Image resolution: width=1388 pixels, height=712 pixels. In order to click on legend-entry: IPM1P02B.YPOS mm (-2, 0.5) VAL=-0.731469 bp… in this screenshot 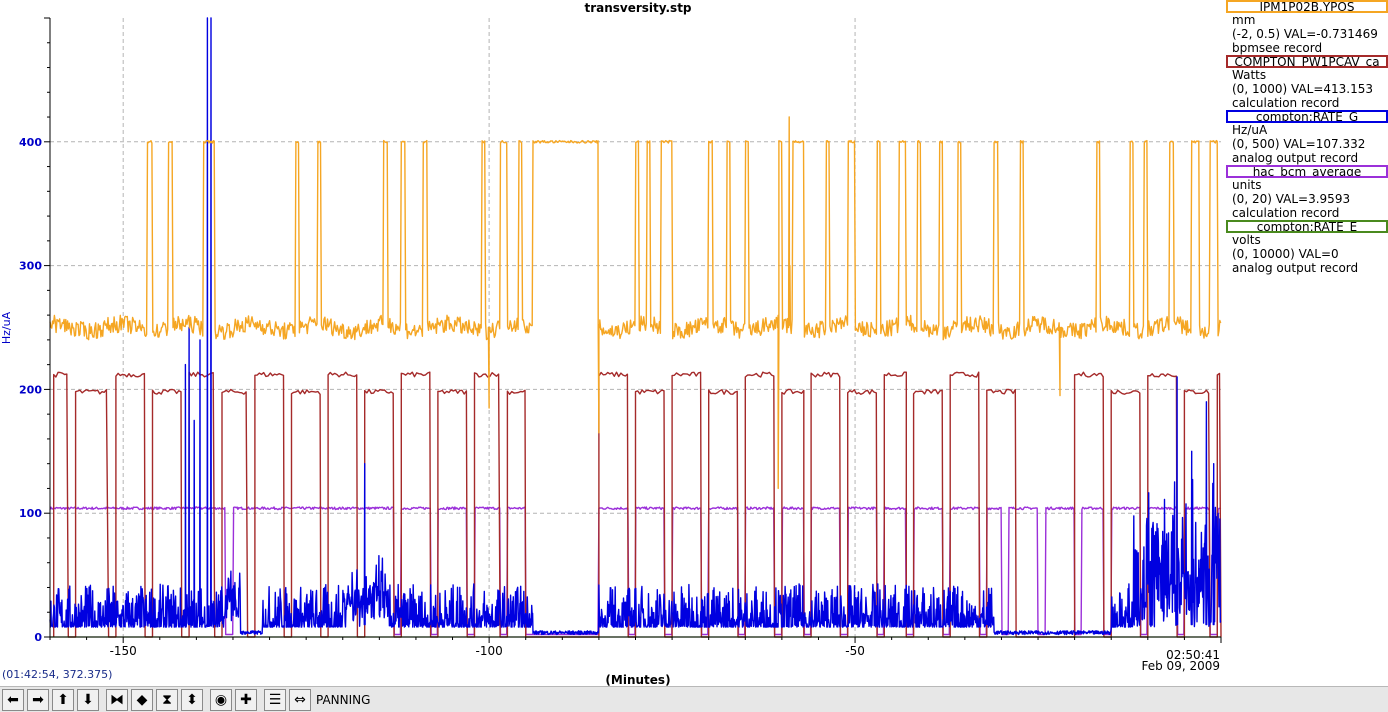, I will do `click(1307, 27)`.